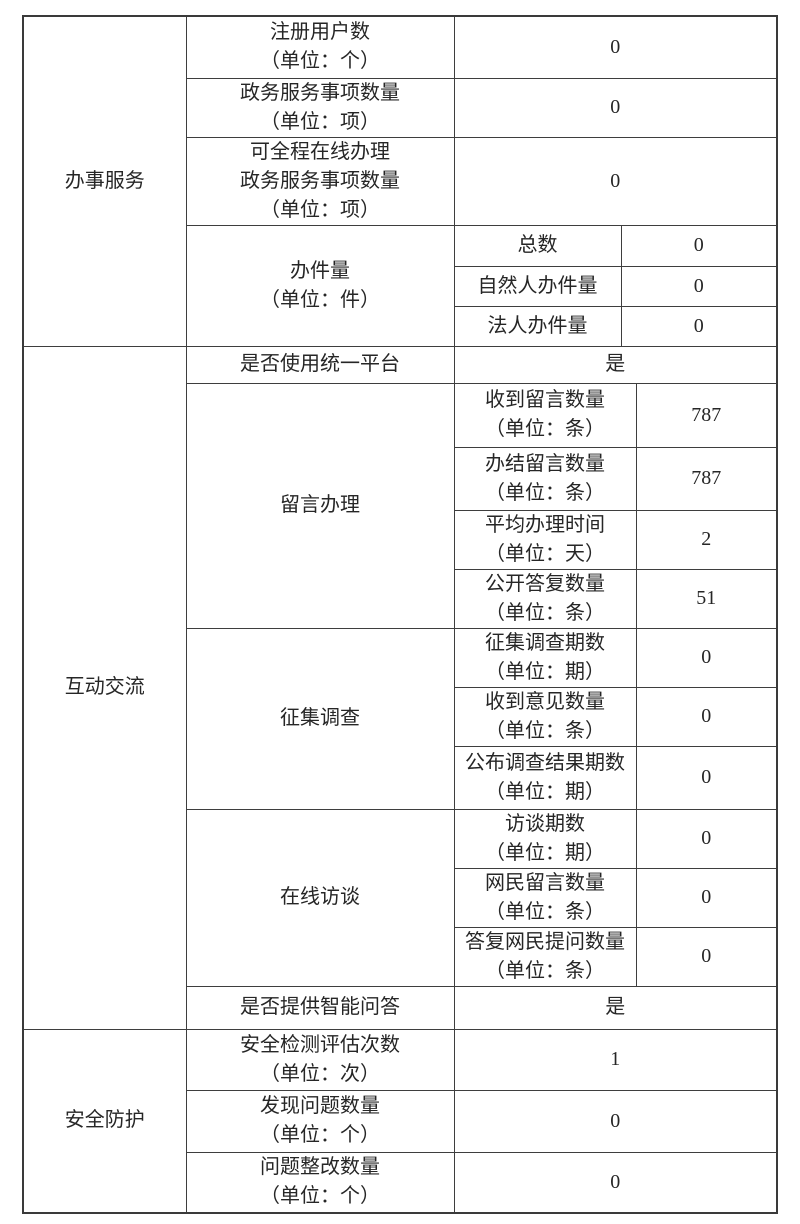 The height and width of the screenshot is (1224, 800). Describe the element at coordinates (706, 716) in the screenshot. I see `subitem-value-opinions-received: 0` at that location.